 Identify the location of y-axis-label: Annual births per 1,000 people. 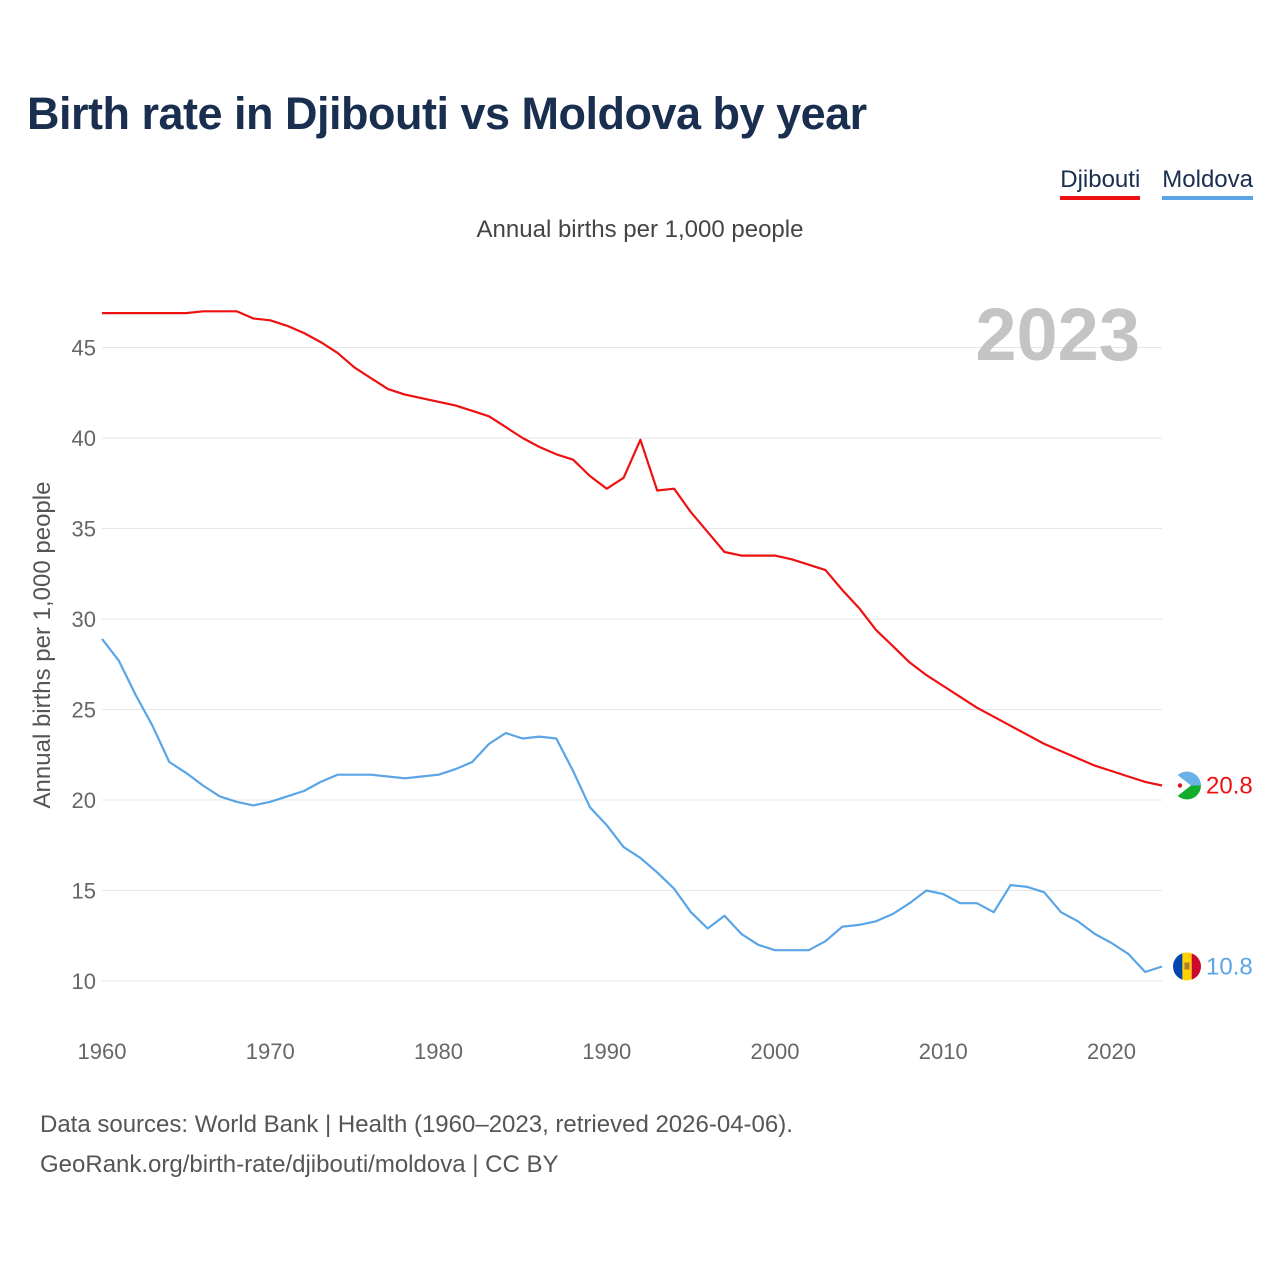
(42, 645).